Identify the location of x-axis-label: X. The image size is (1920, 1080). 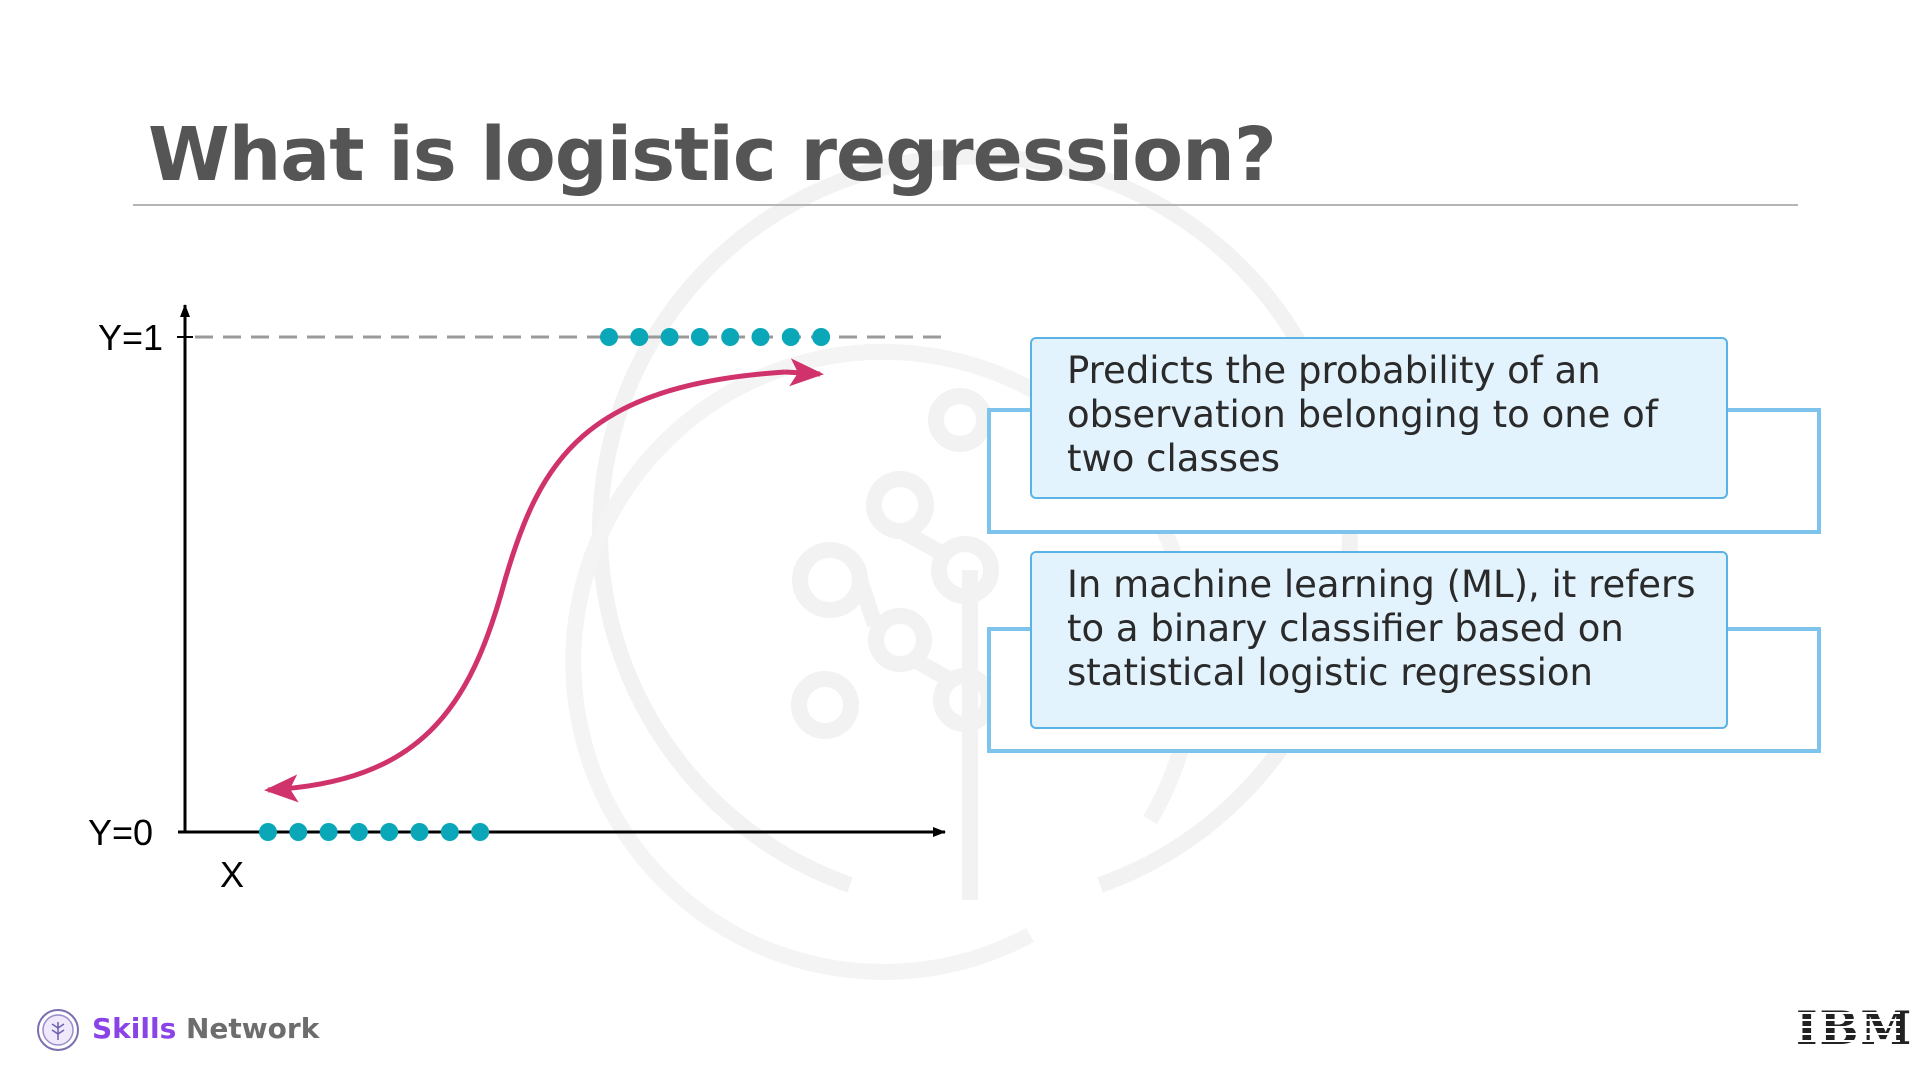
(232, 874).